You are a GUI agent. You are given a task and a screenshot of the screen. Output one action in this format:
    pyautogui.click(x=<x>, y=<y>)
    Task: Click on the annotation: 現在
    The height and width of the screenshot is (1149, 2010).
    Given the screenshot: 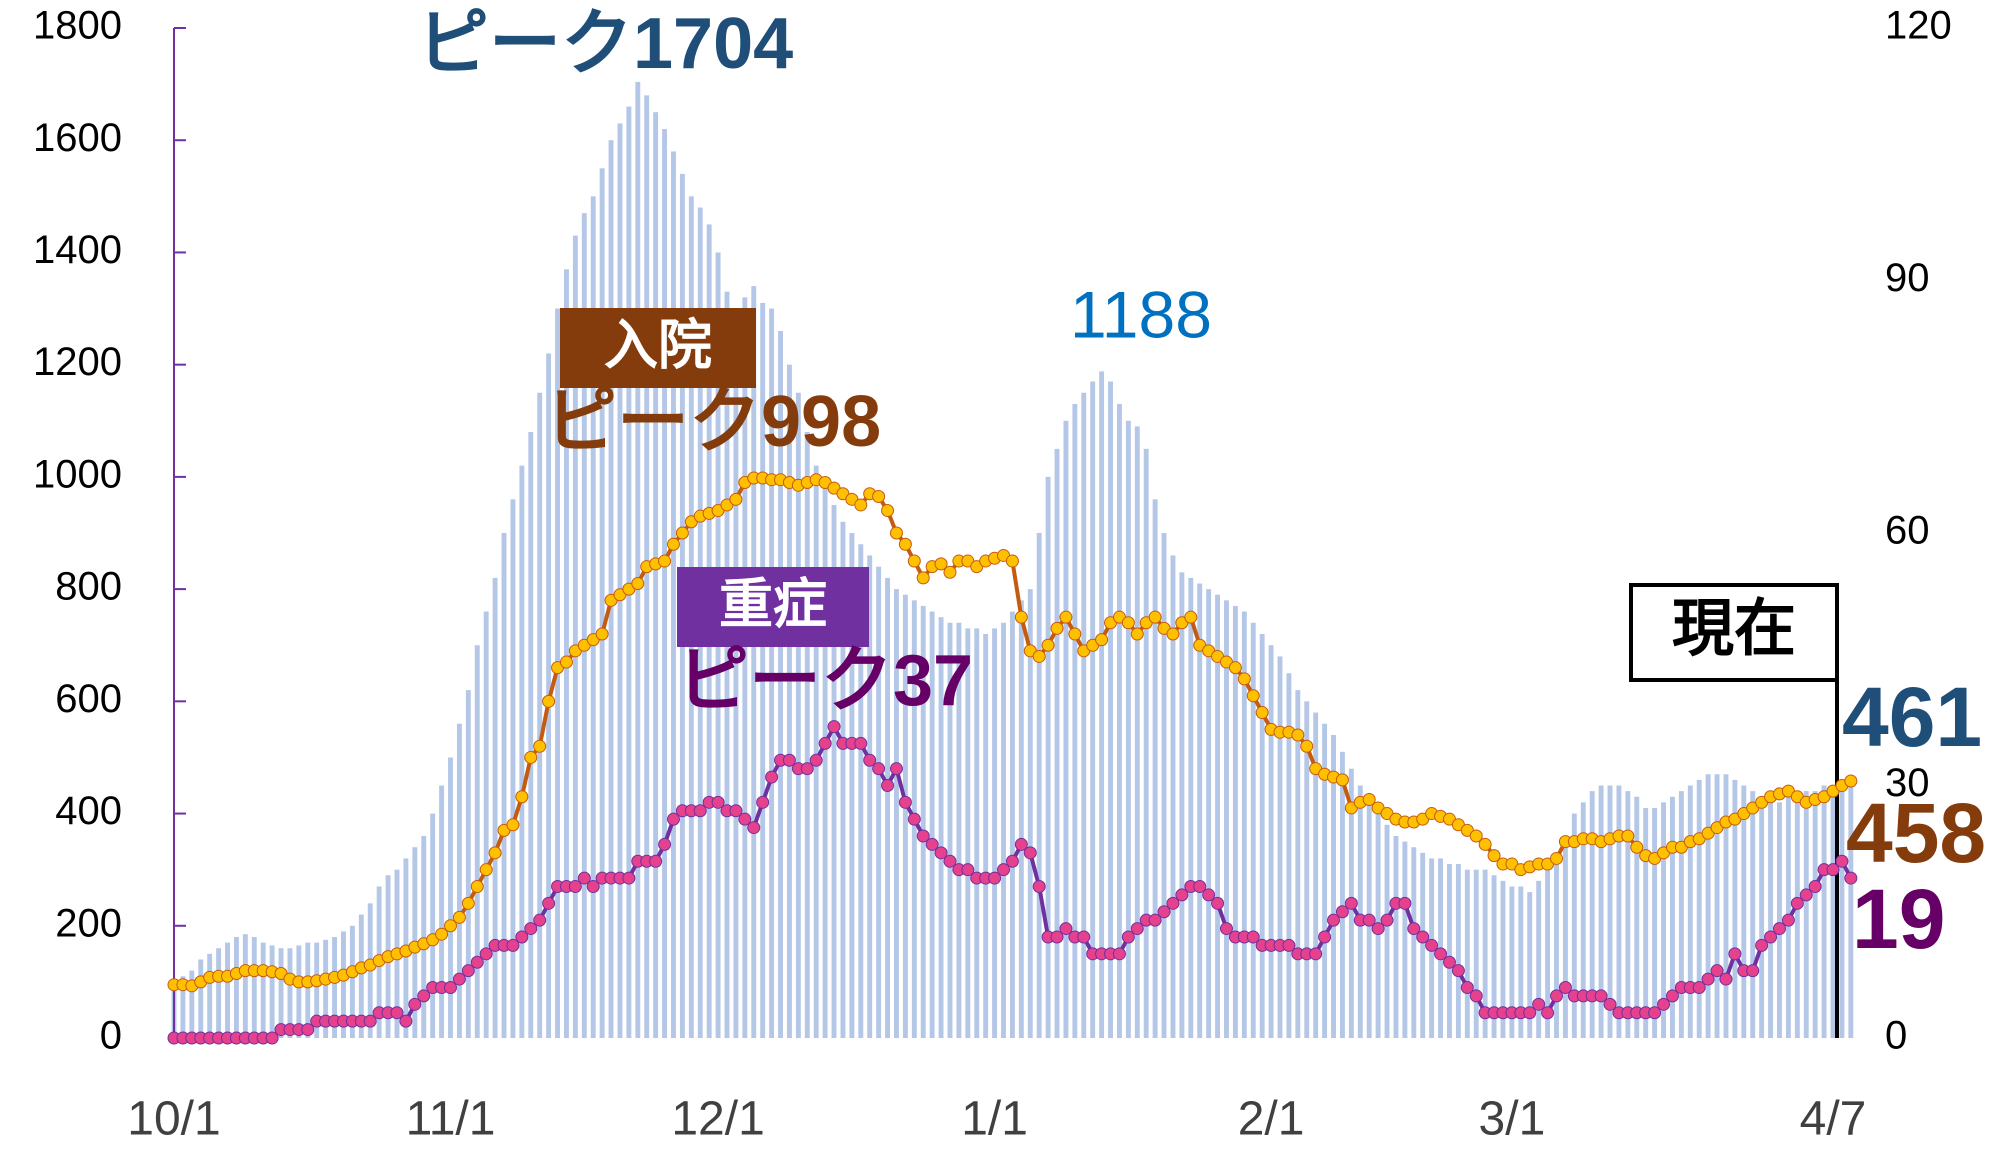 What is the action you would take?
    pyautogui.click(x=1734, y=628)
    